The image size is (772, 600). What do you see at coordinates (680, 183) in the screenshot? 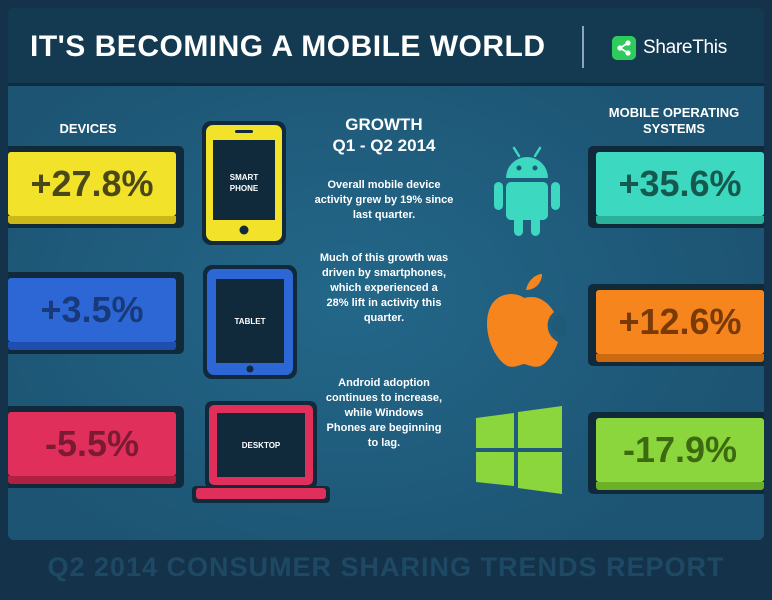
I see `android-change: +35.6%` at bounding box center [680, 183].